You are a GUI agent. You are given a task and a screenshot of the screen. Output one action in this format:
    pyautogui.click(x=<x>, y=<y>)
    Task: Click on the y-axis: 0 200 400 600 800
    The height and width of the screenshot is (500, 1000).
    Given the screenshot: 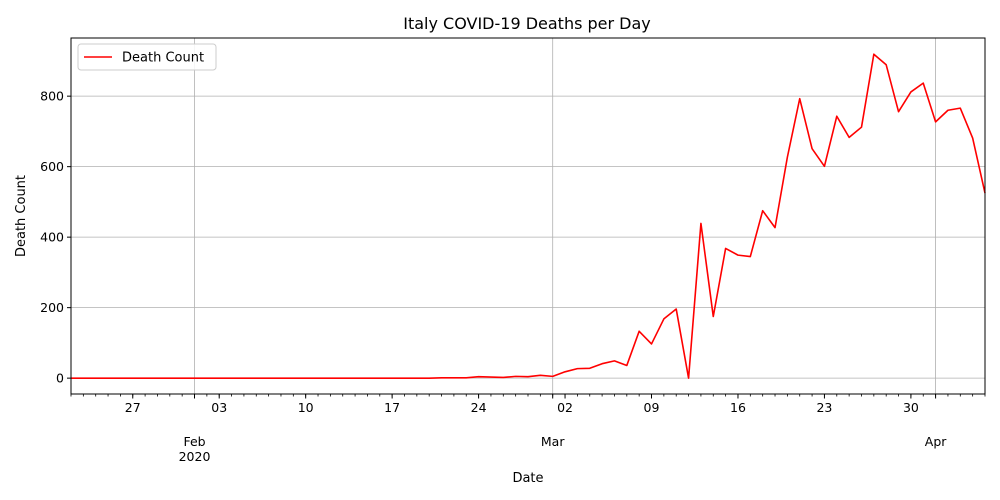 What is the action you would take?
    pyautogui.click(x=55, y=237)
    